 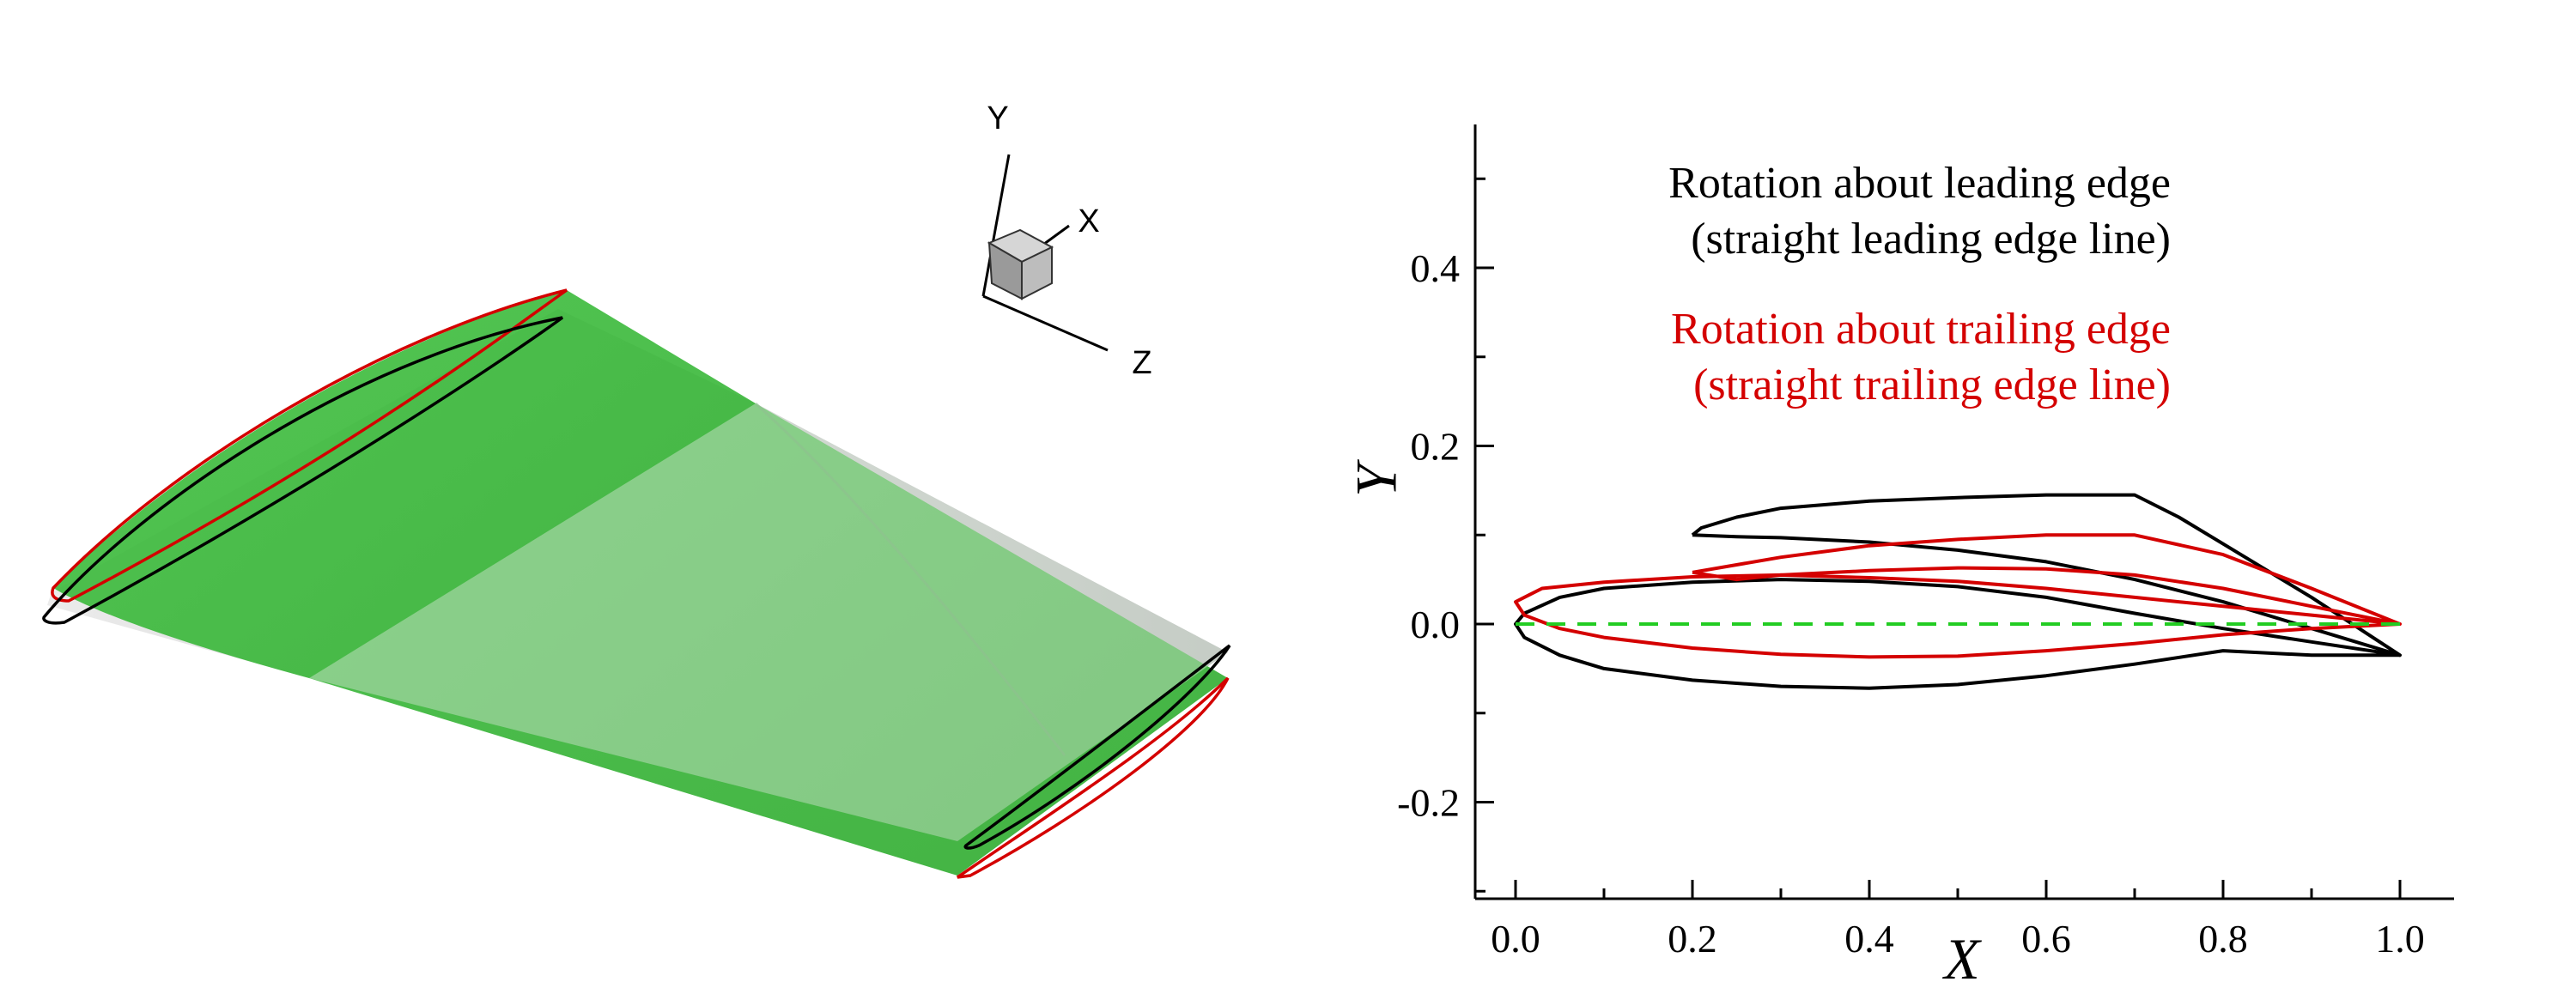 I want to click on y-tick-label: 0.2, so click(x=1436, y=447).